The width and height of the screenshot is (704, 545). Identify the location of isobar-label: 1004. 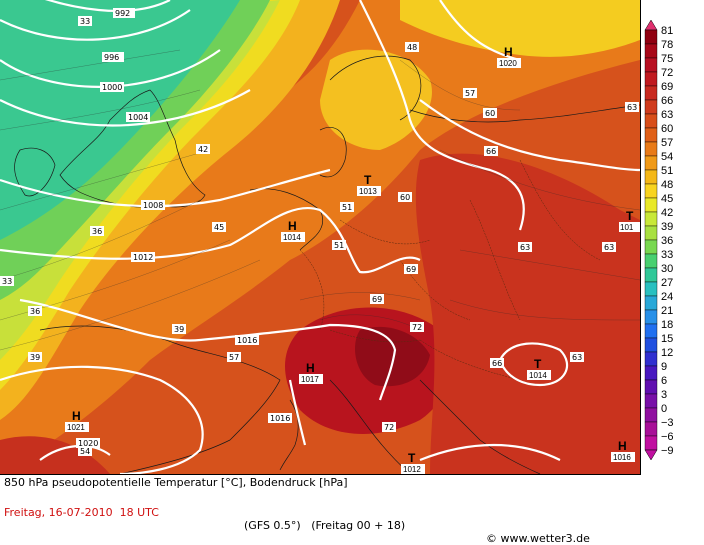
(138, 117).